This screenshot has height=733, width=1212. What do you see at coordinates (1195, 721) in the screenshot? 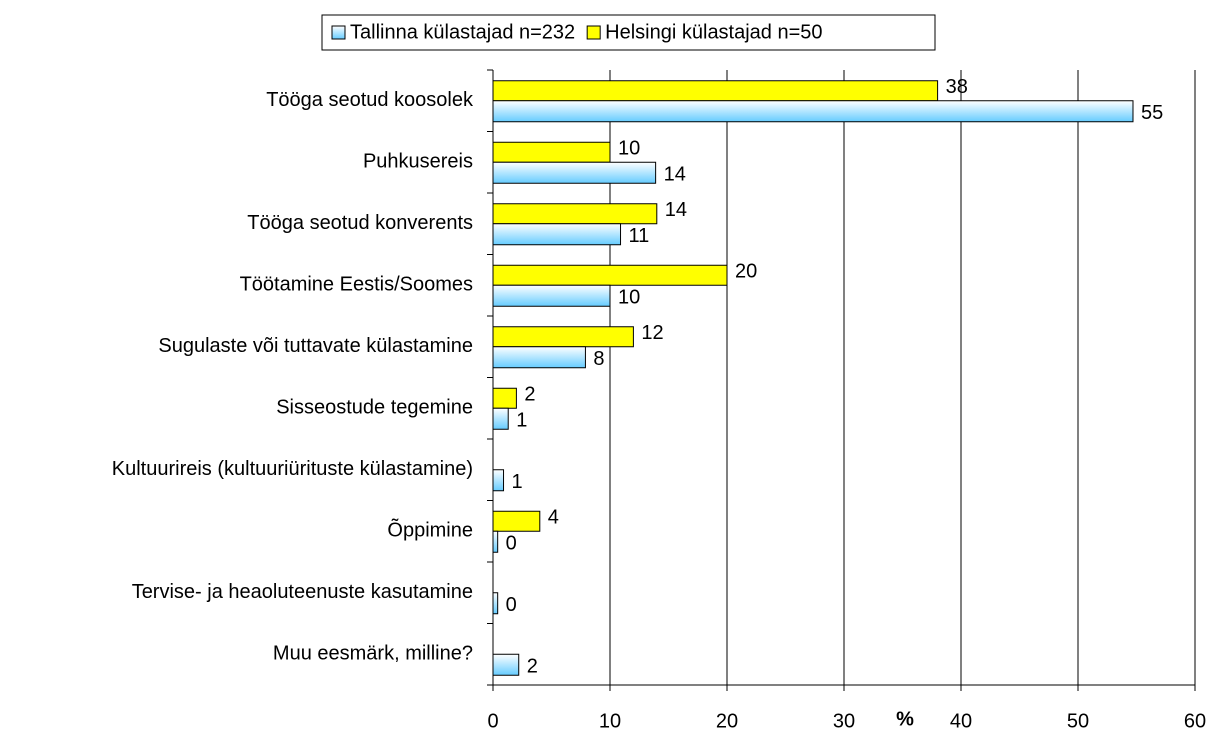
I see `x-tick-label: 60` at bounding box center [1195, 721].